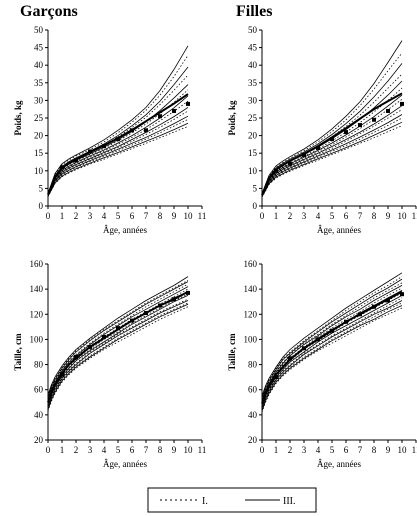 The width and height of the screenshot is (417, 516). I want to click on x-tick-label: 9, so click(174, 216).